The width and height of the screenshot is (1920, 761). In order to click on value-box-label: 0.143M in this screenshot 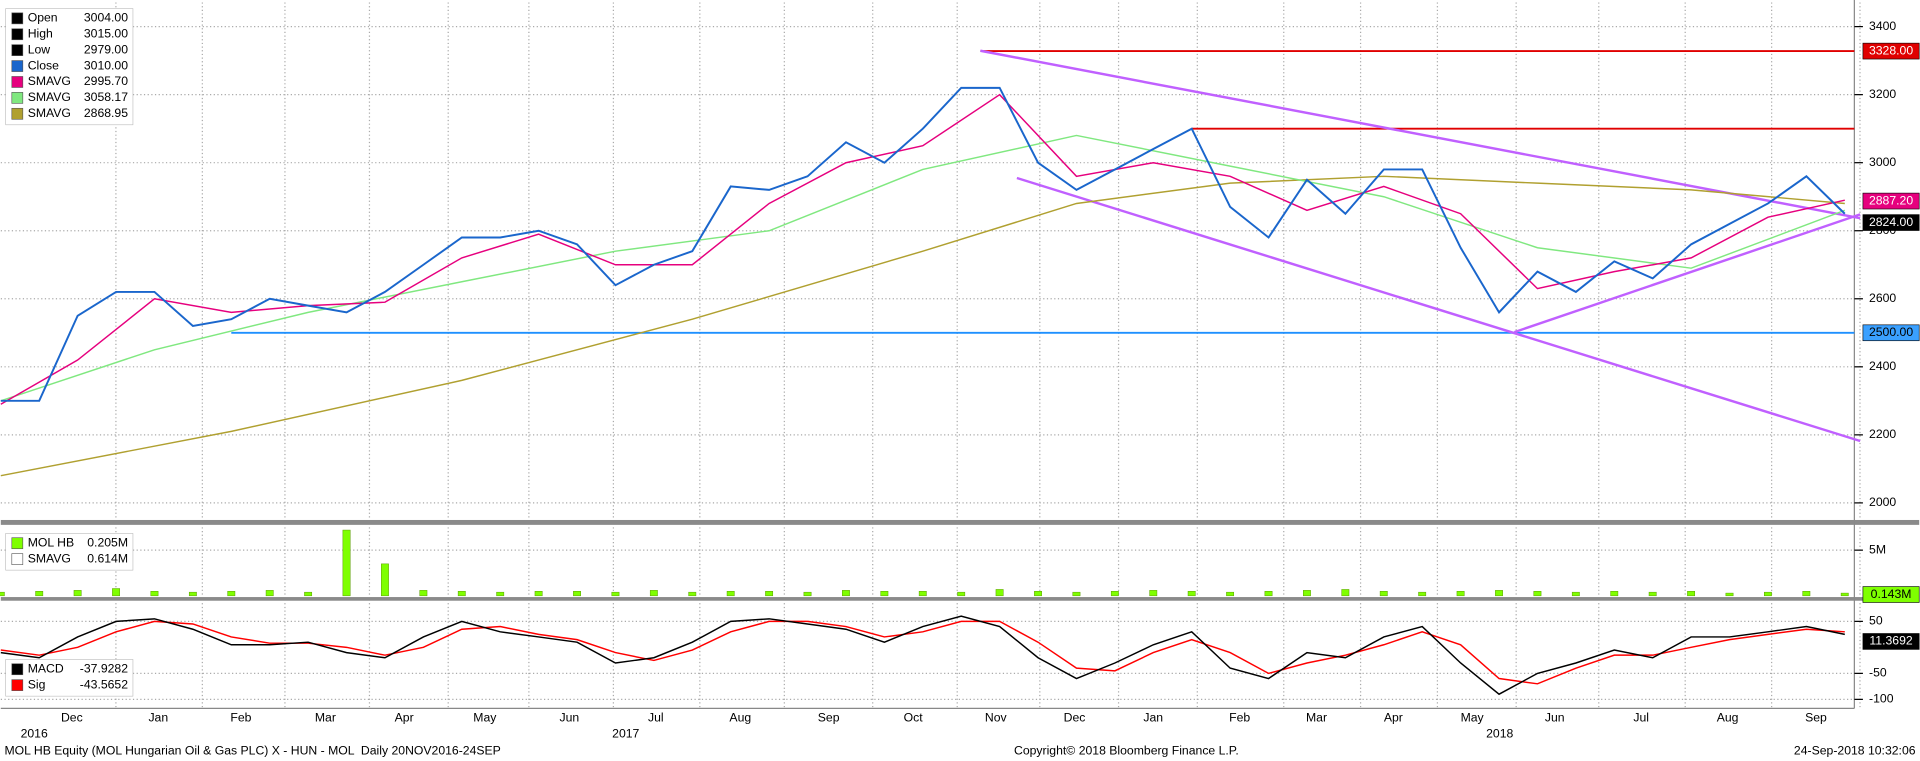, I will do `click(1891, 594)`.